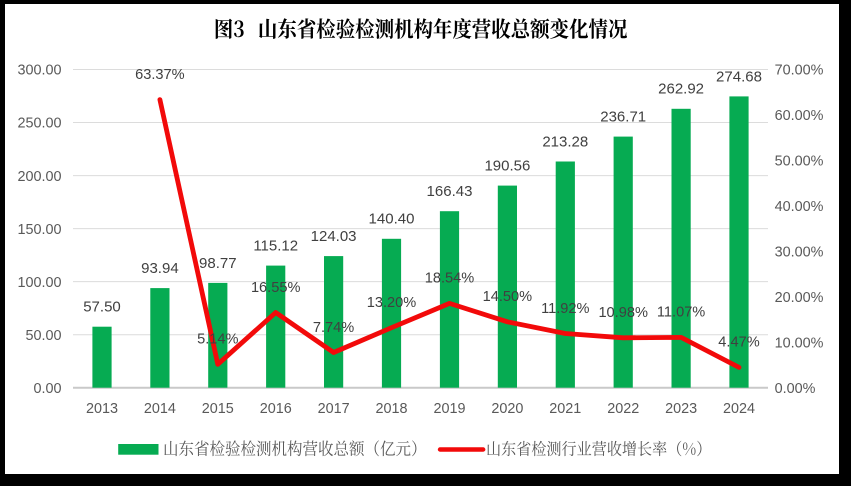  I want to click on svg-text: 166.43, so click(450, 191).